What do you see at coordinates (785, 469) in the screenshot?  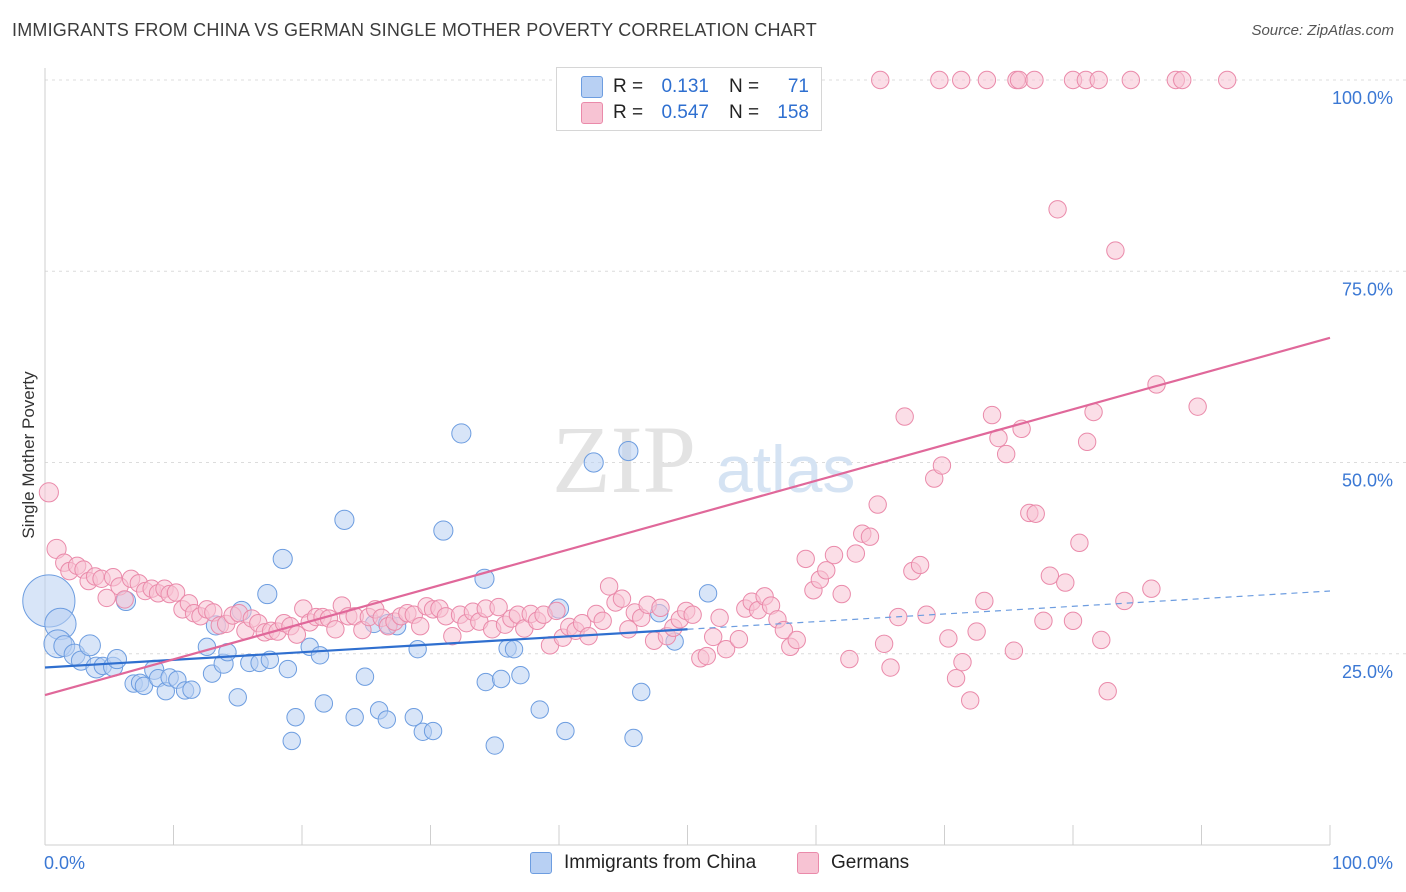 I see `watermark-atlas: atlas` at bounding box center [785, 469].